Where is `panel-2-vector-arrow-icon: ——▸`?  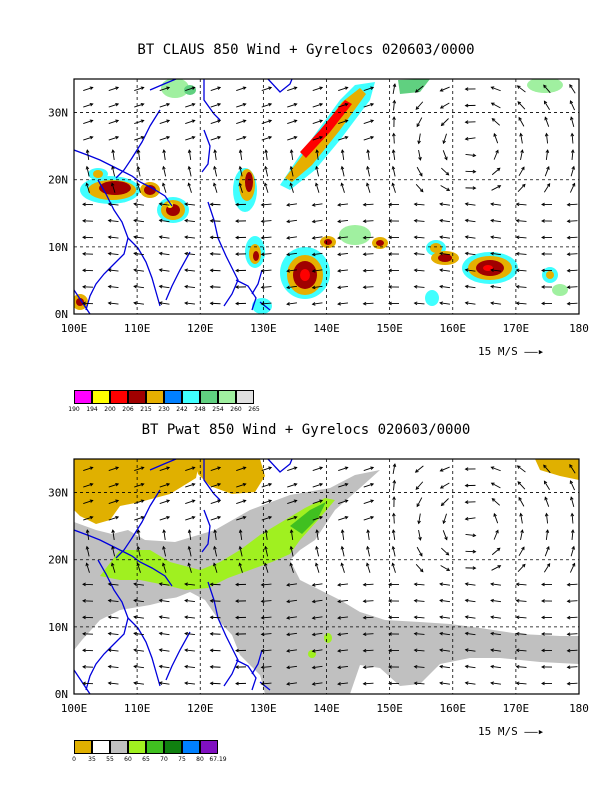 panel-2-vector-arrow-icon: ——▸ is located at coordinates (534, 731).